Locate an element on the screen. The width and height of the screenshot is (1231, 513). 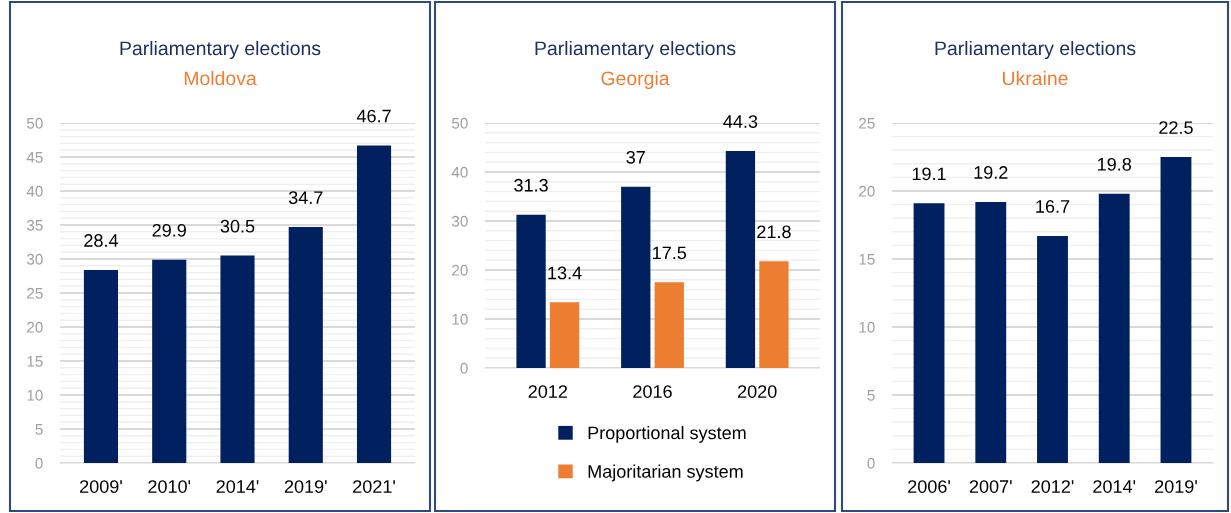
legend-label: Majoritarian system is located at coordinates (665, 473).